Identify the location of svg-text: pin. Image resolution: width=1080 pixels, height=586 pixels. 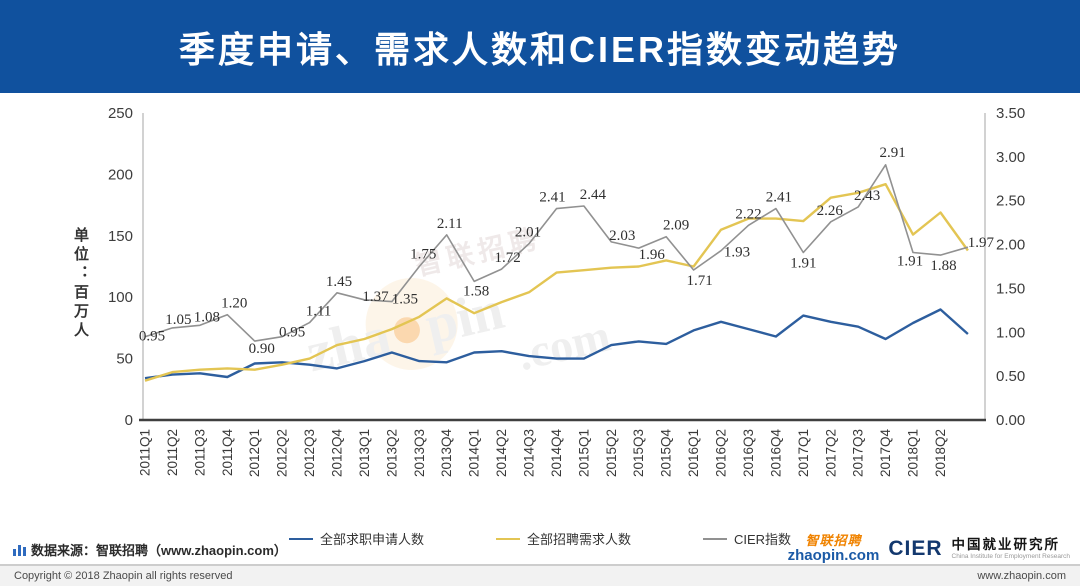
(465, 318).